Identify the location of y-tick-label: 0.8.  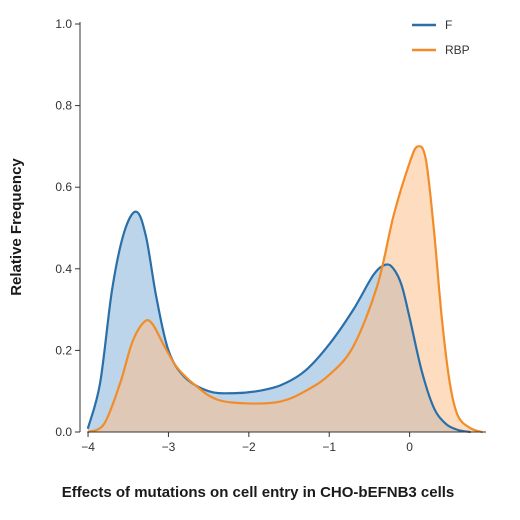
(63, 106).